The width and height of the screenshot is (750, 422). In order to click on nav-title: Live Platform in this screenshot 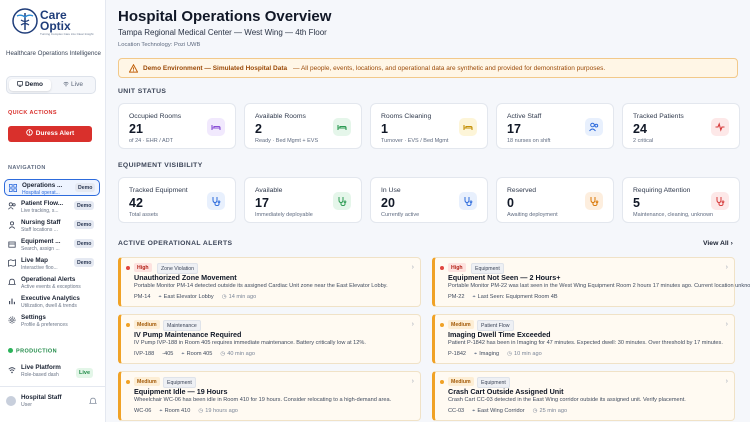, I will do `click(41, 367)`.